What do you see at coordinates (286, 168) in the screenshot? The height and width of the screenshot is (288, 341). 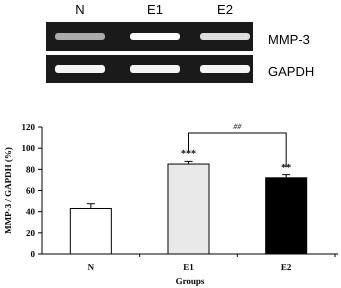 I see `annotation: **` at bounding box center [286, 168].